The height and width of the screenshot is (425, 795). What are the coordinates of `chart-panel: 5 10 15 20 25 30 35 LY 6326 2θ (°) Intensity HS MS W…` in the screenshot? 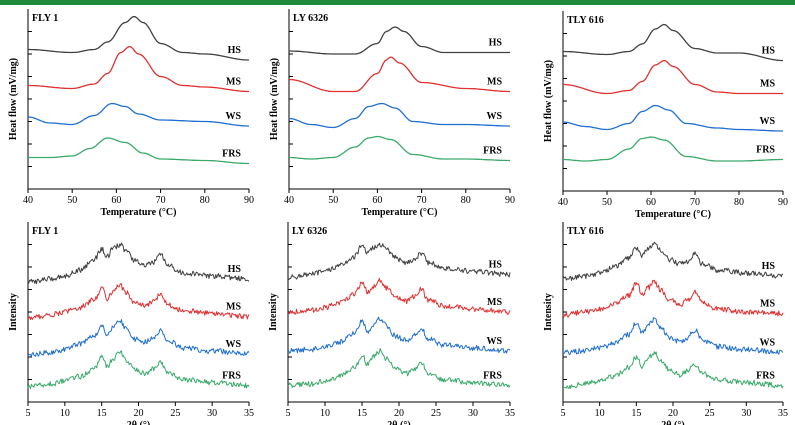 It's located at (391, 323).